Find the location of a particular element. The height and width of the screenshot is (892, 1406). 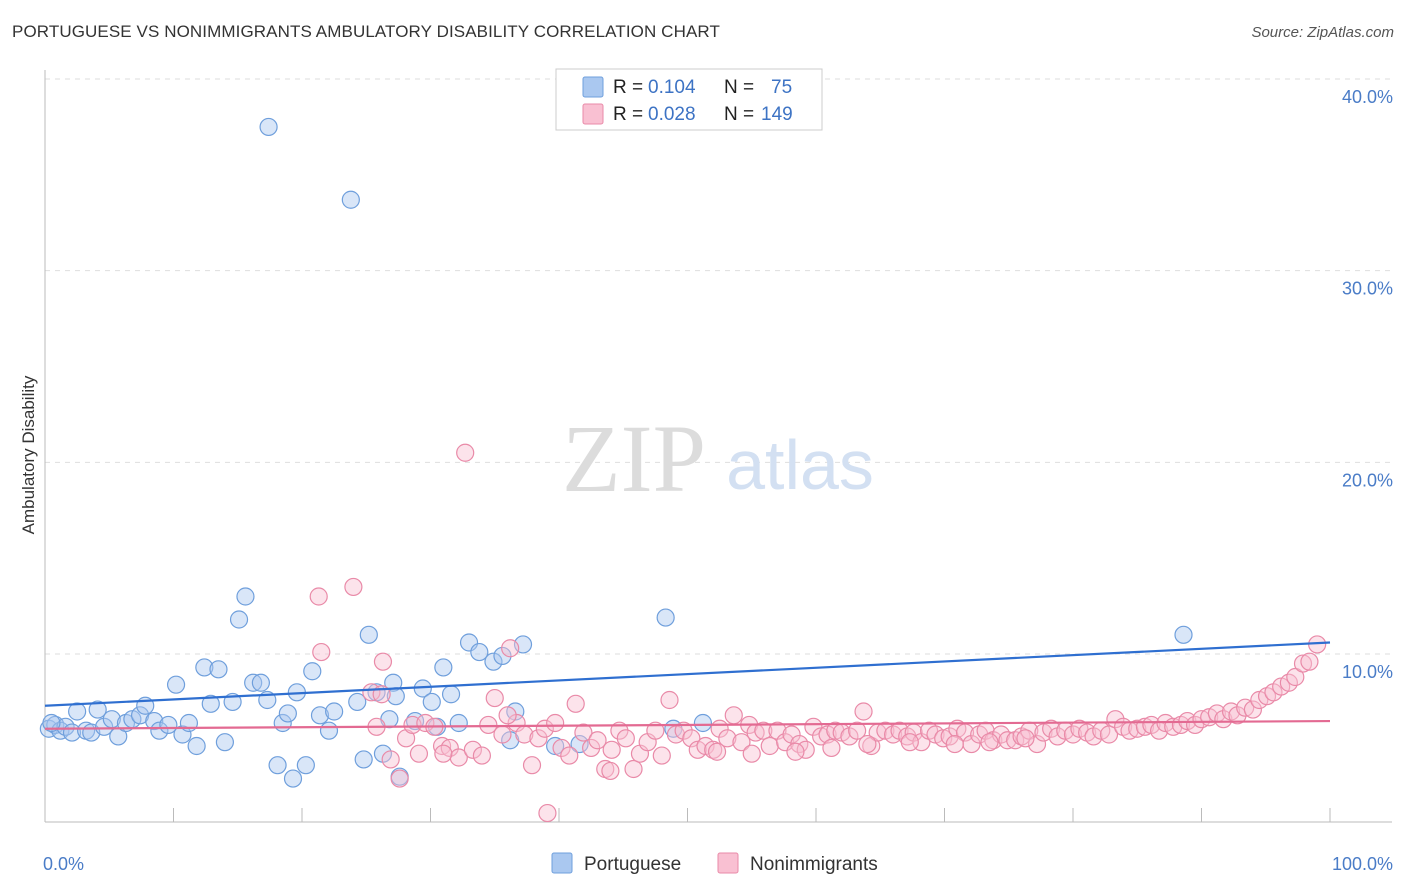

legend-r-value-1: 0.104 is located at coordinates (672, 87).